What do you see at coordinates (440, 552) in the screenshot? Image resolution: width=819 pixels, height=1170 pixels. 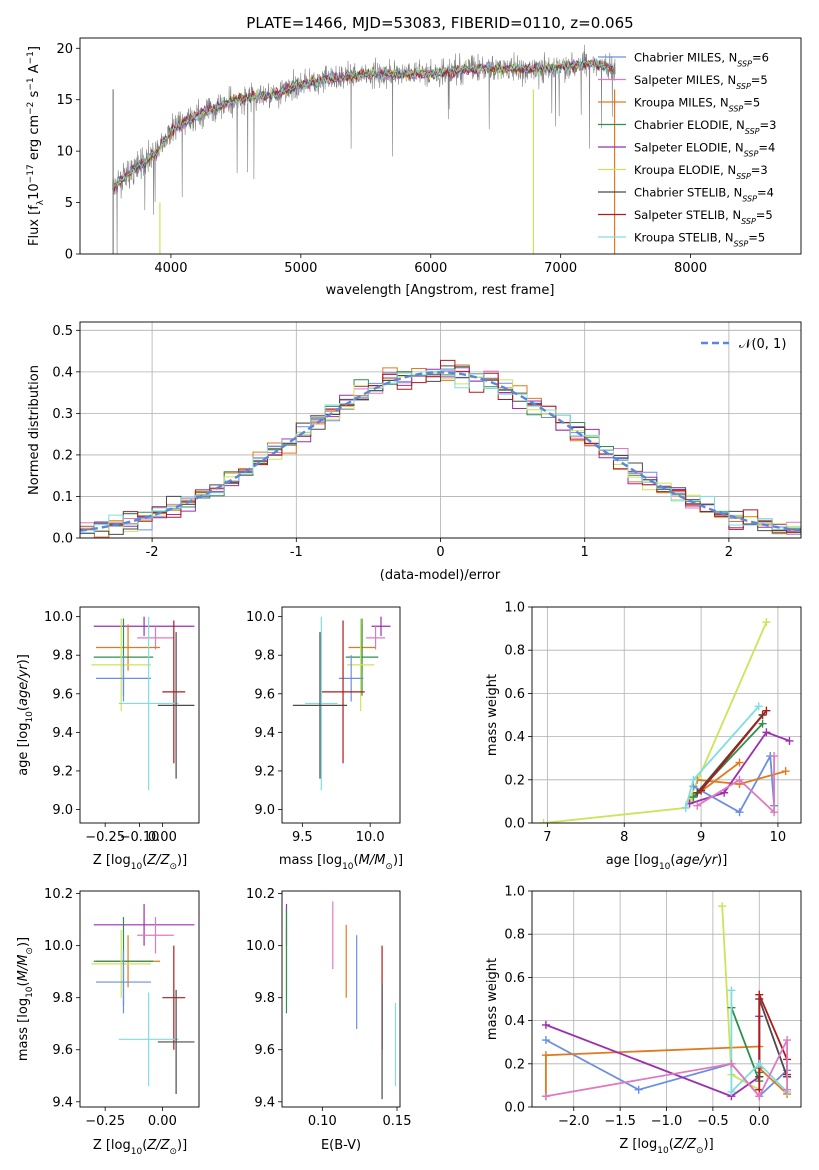 I see `x-tick-label: 0` at bounding box center [440, 552].